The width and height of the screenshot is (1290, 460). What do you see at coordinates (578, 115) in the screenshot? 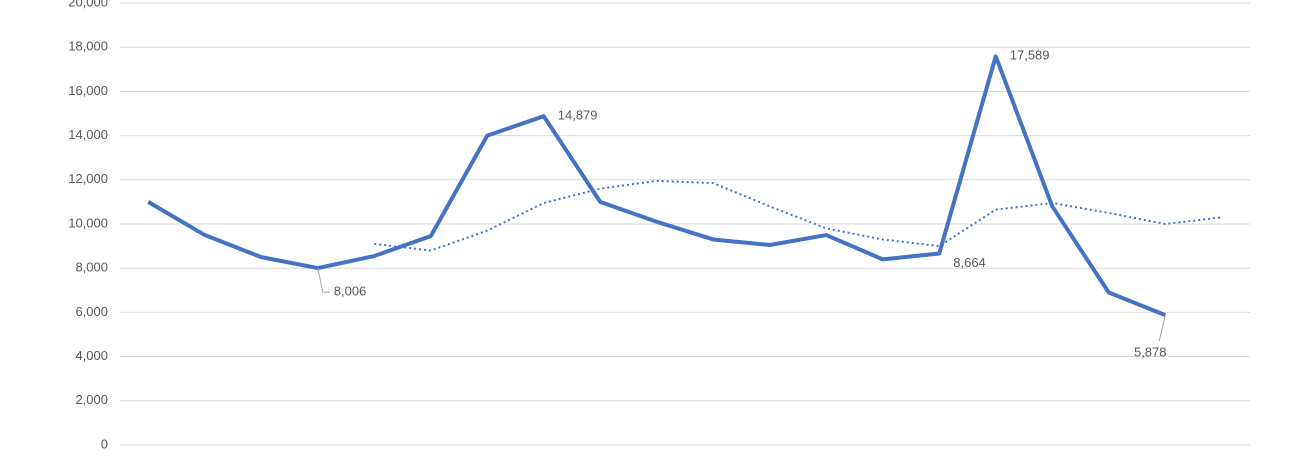
I see `data-label: 14,879` at bounding box center [578, 115].